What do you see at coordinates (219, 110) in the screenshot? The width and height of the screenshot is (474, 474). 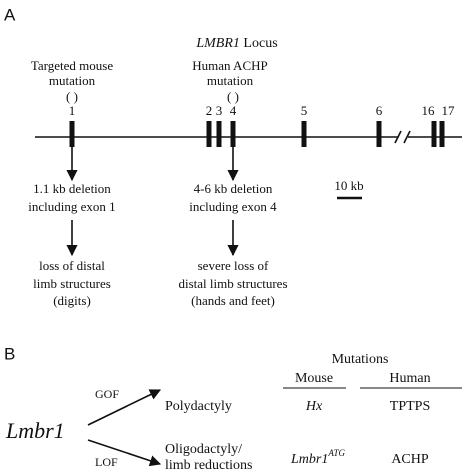 I see `exon-label: 3` at bounding box center [219, 110].